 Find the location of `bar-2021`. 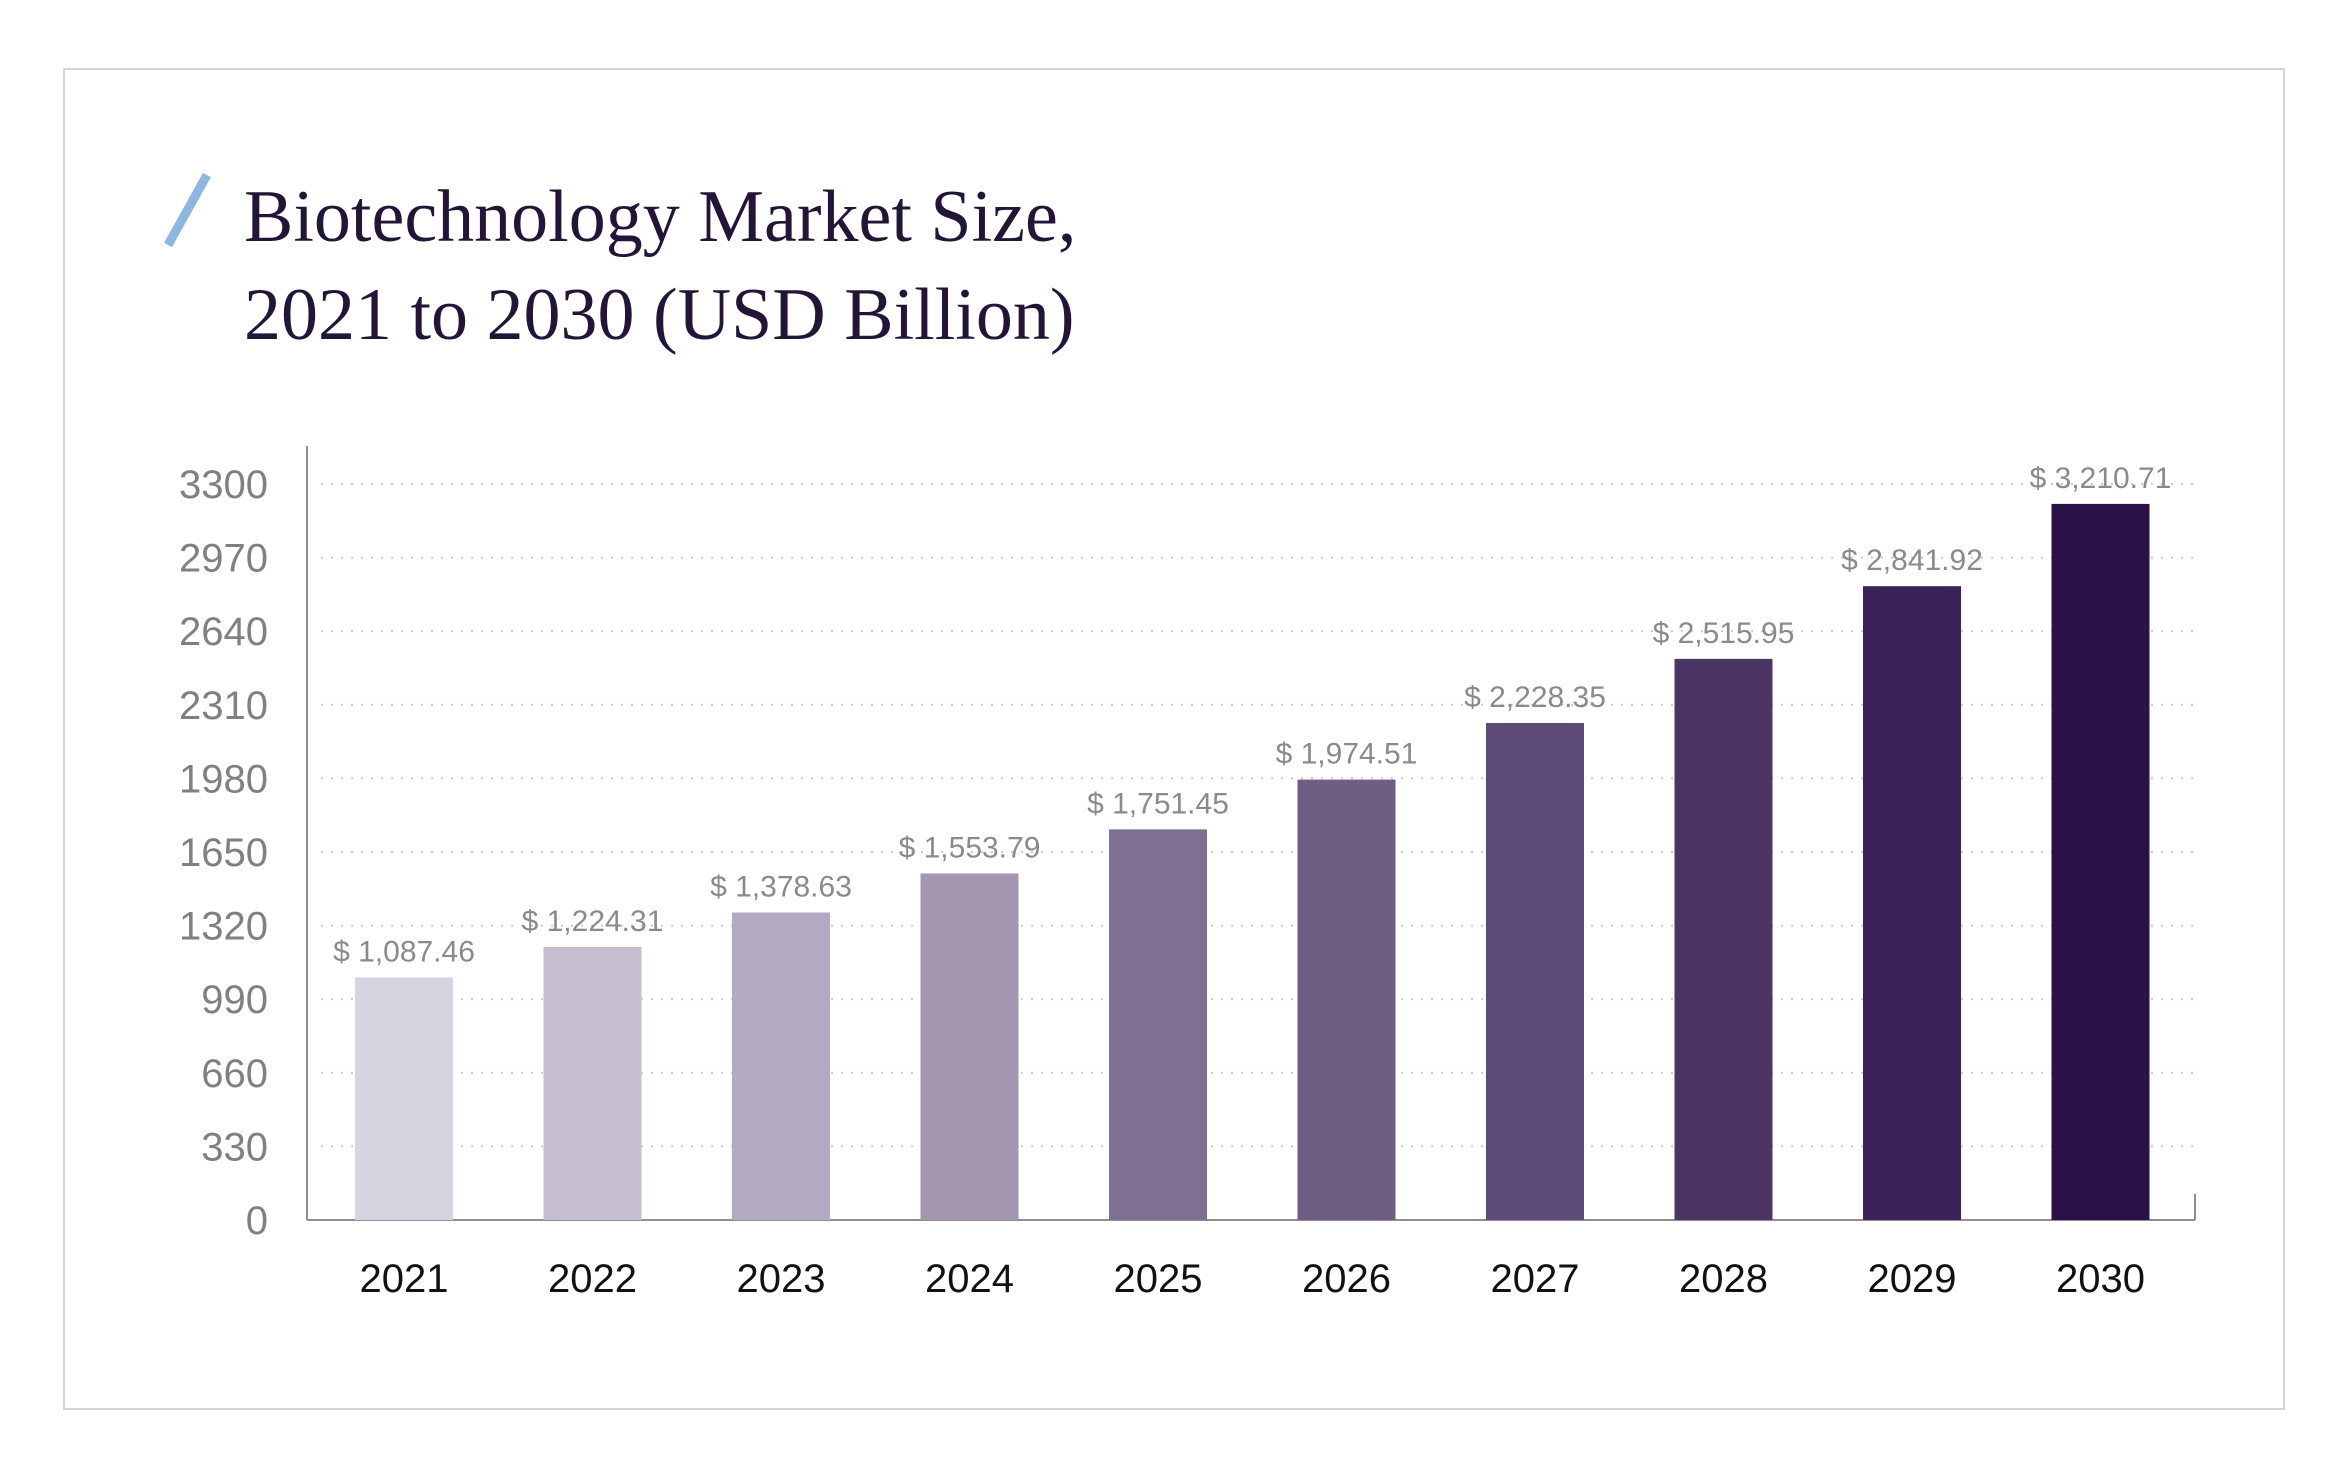

bar-2021 is located at coordinates (404, 1098).